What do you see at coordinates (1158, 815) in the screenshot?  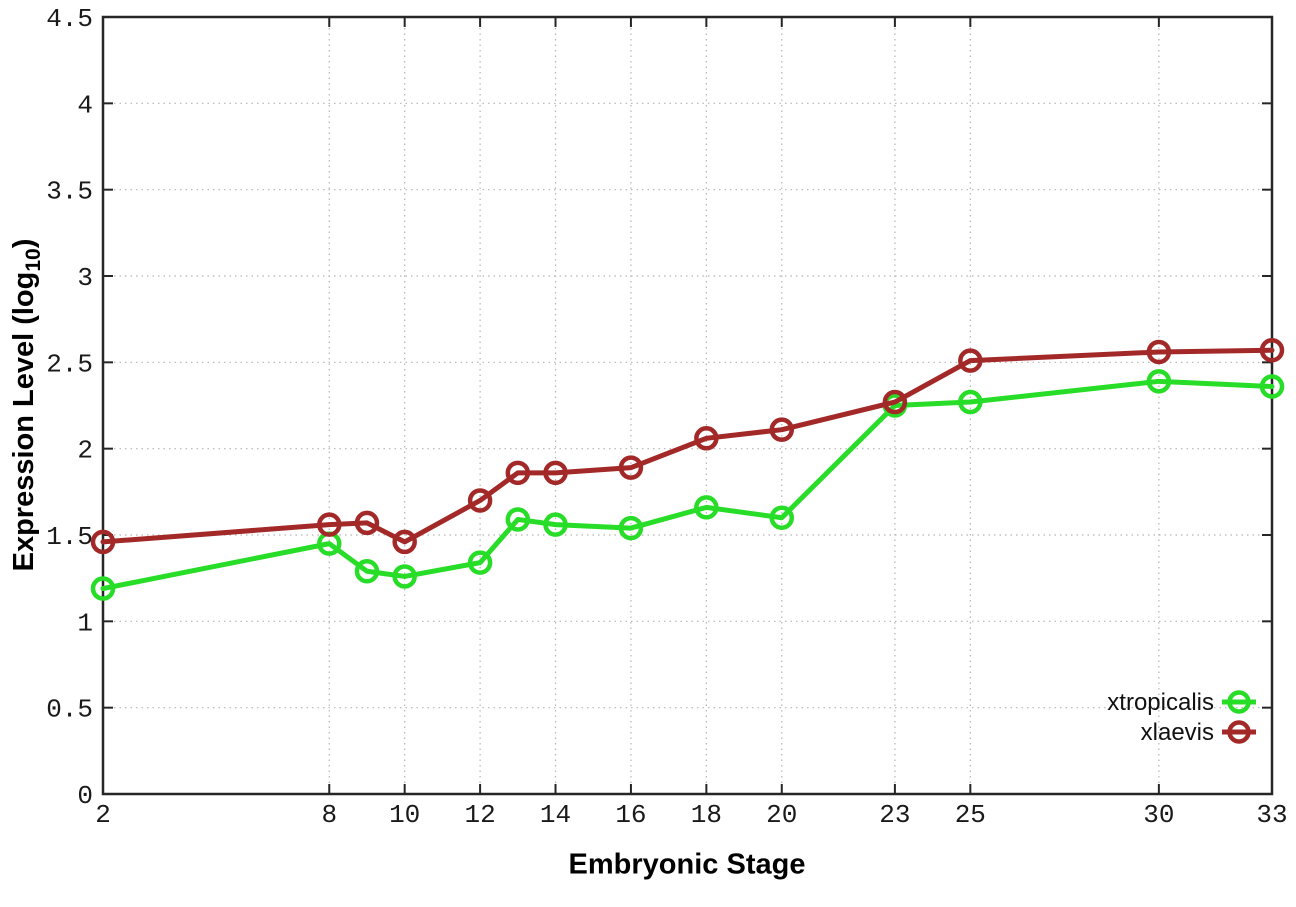 I see `x-tick-label: 30` at bounding box center [1158, 815].